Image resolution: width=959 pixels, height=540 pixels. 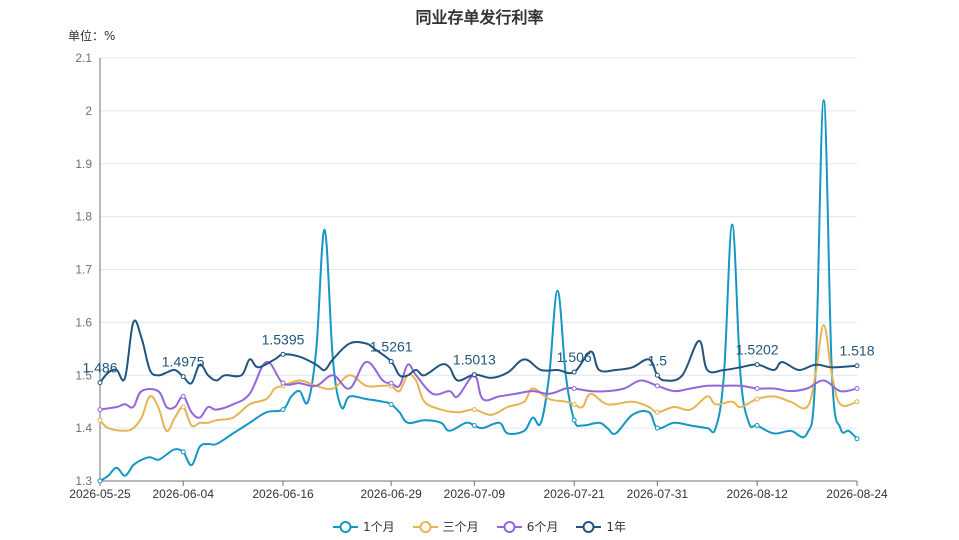 What do you see at coordinates (83, 270) in the screenshot?
I see `y-tick-label: 1.7` at bounding box center [83, 270].